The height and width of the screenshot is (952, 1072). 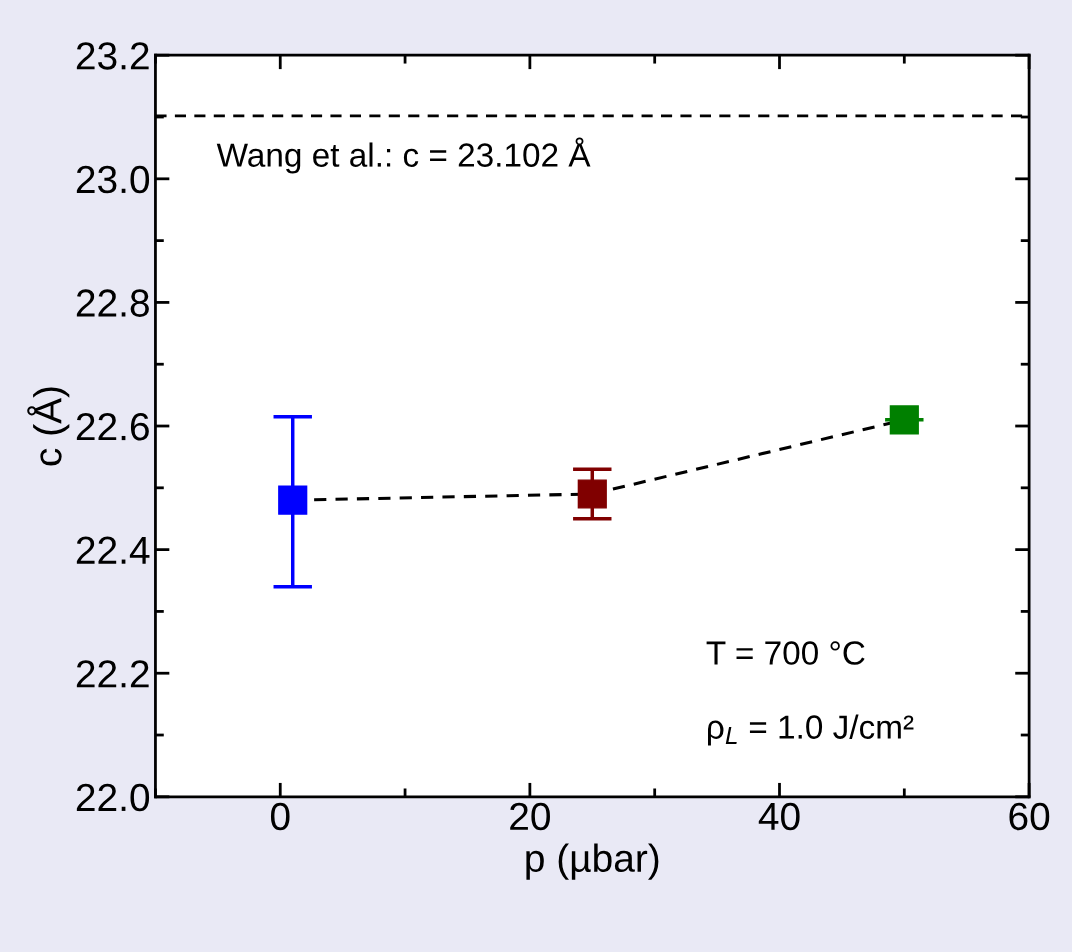 I want to click on x-tick-label: 0, so click(x=280, y=816).